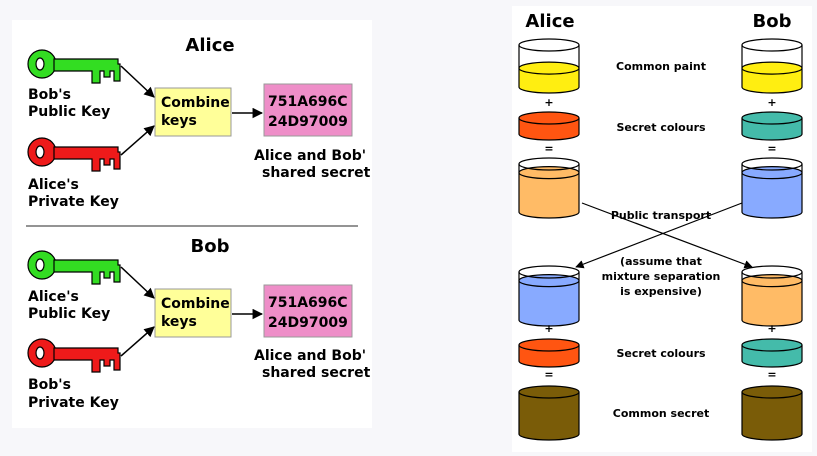 The image size is (817, 456). Describe the element at coordinates (549, 21) in the screenshot. I see `alice-column-title: Alice` at that location.